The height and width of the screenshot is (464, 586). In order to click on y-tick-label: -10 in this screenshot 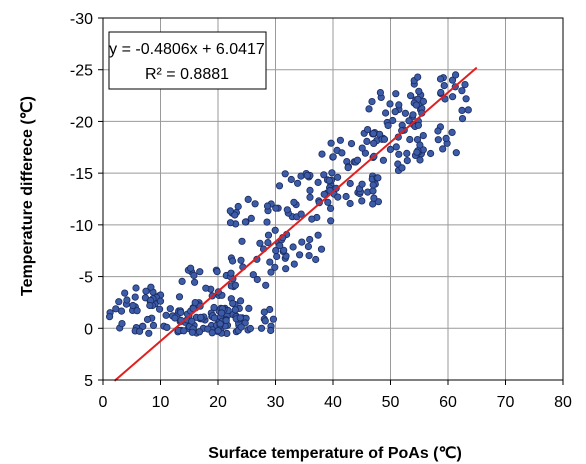, I will do `click(81, 226)`.